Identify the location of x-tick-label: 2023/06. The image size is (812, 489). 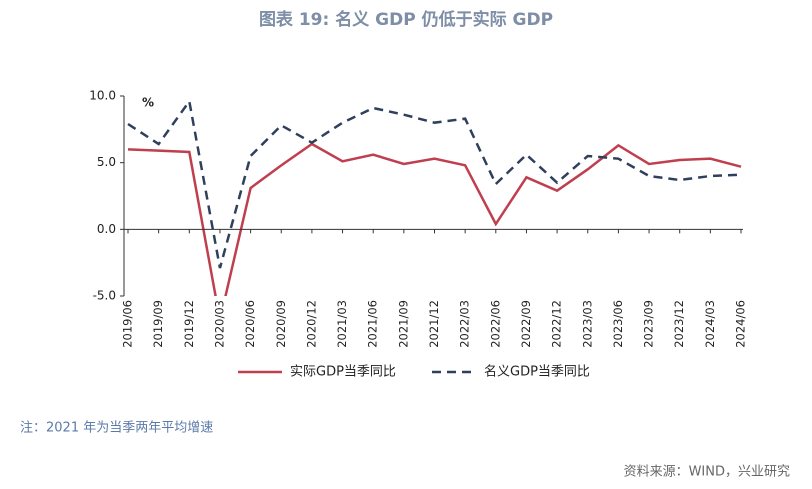
(618, 324).